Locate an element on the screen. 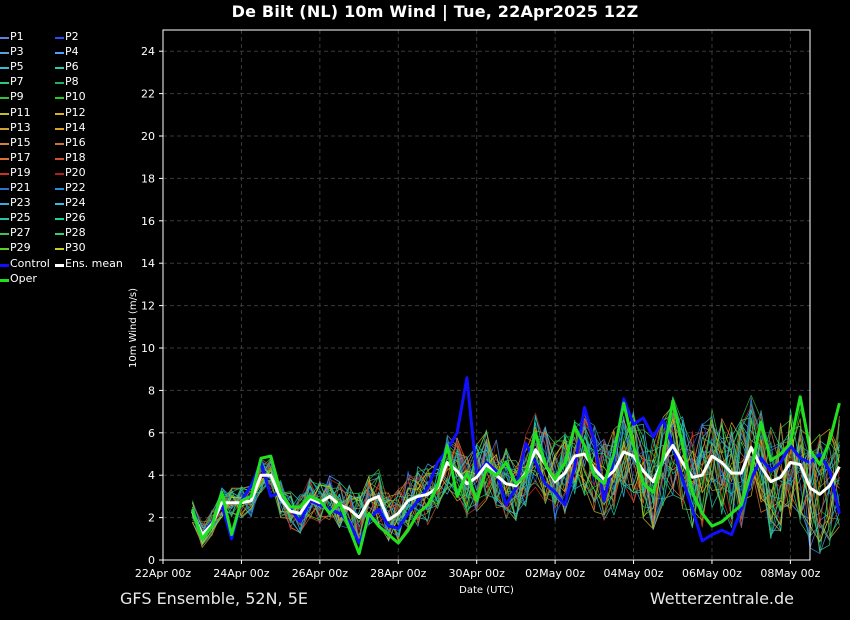 The height and width of the screenshot is (620, 850). legend-label: P12 is located at coordinates (75, 112).